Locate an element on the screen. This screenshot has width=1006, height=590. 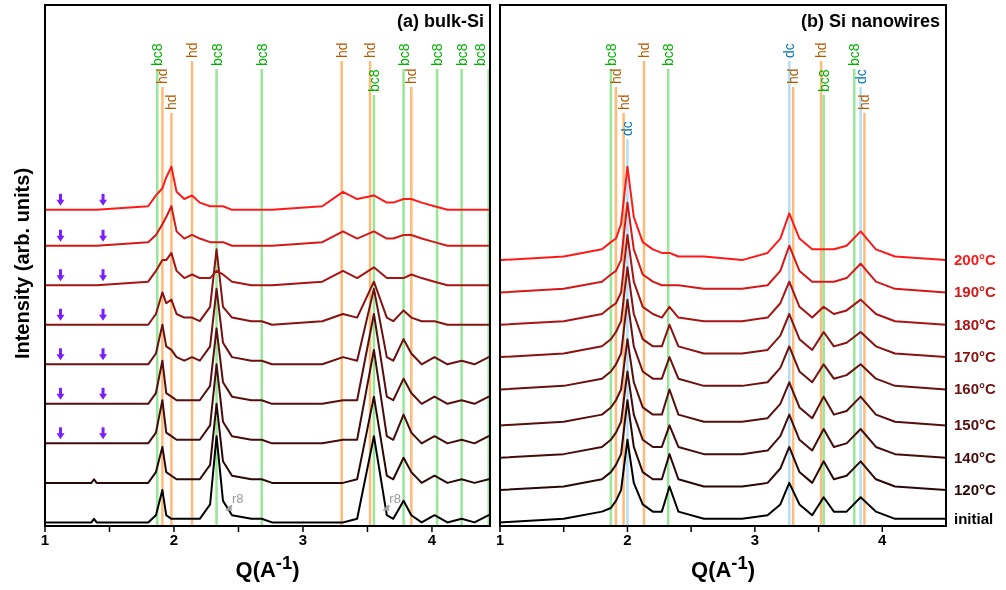
series-label: 150°C is located at coordinates (975, 425).